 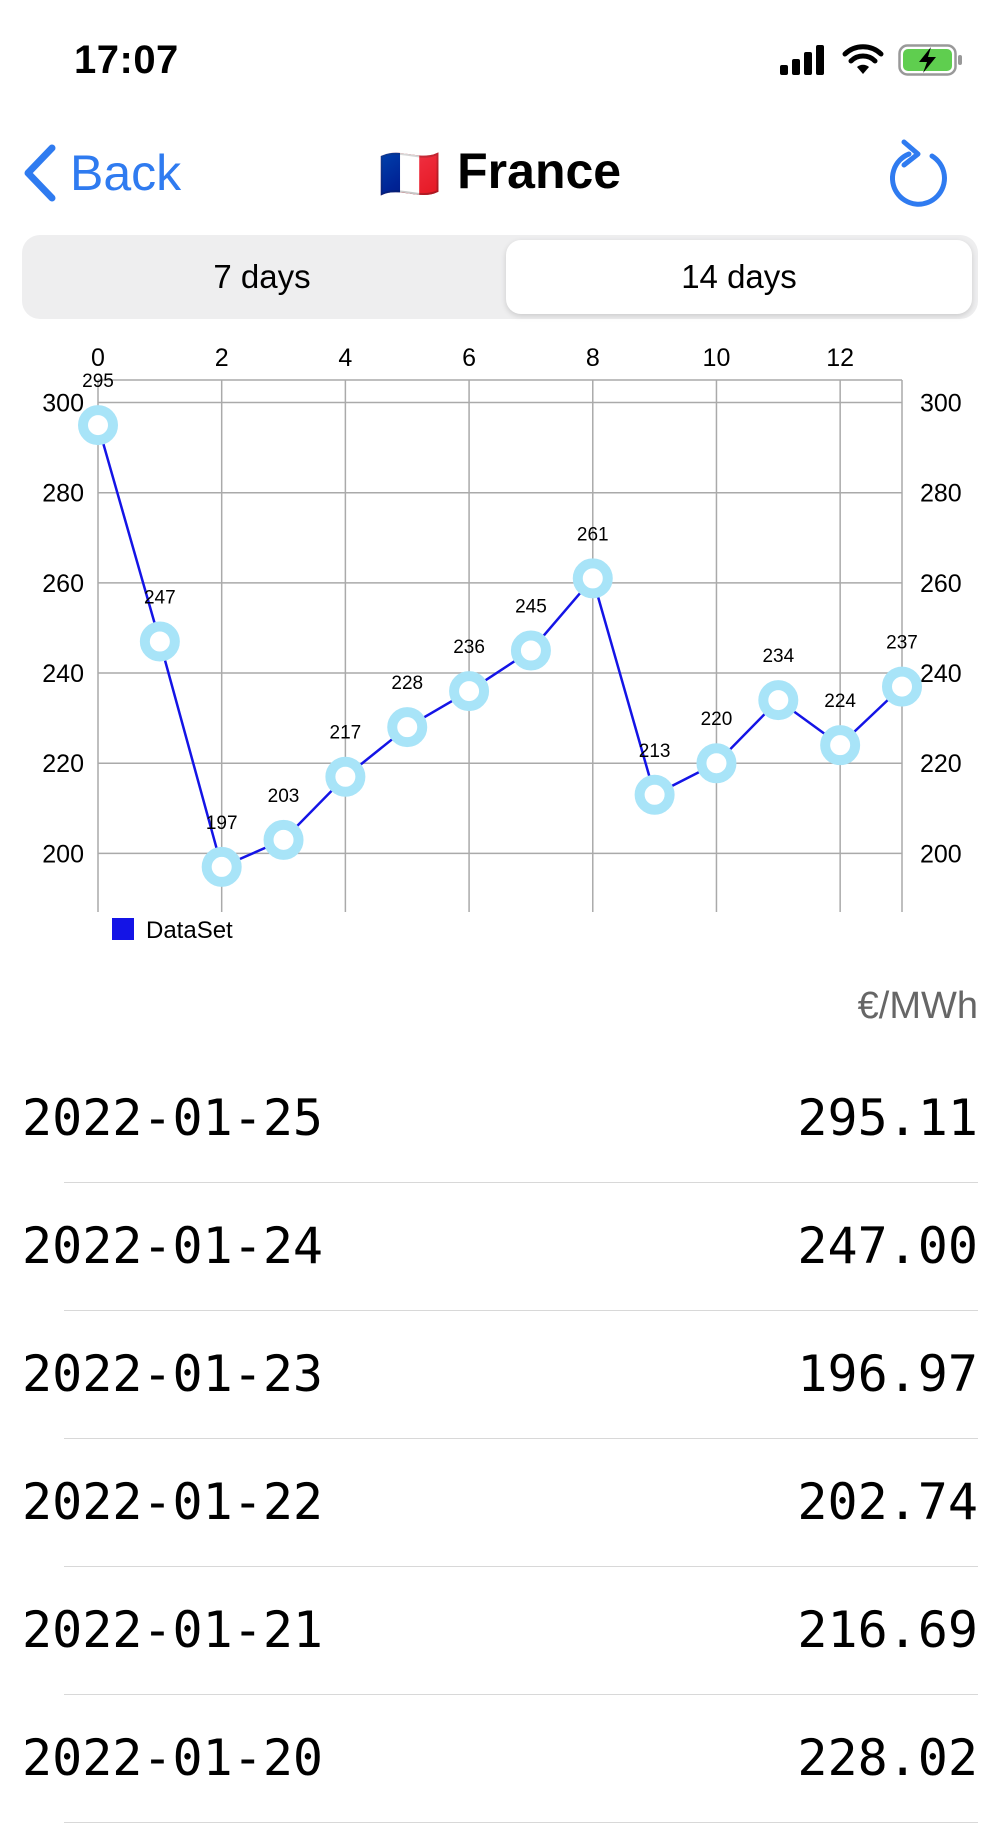 What do you see at coordinates (887, 1758) in the screenshot?
I see `row-price: 228.02` at bounding box center [887, 1758].